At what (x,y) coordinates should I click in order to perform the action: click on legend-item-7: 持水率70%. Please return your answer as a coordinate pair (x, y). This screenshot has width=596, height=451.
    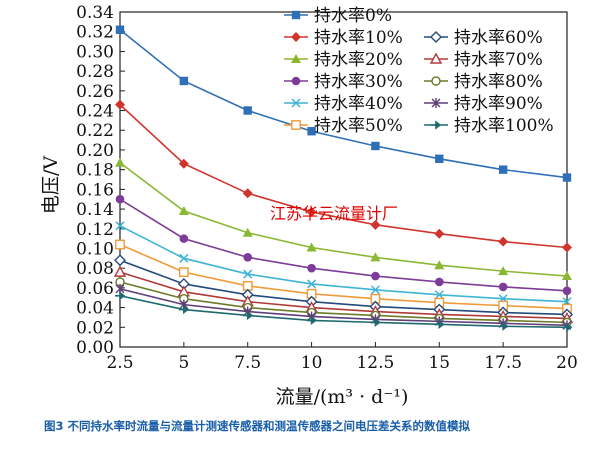
    Looking at the image, I should click on (483, 60).